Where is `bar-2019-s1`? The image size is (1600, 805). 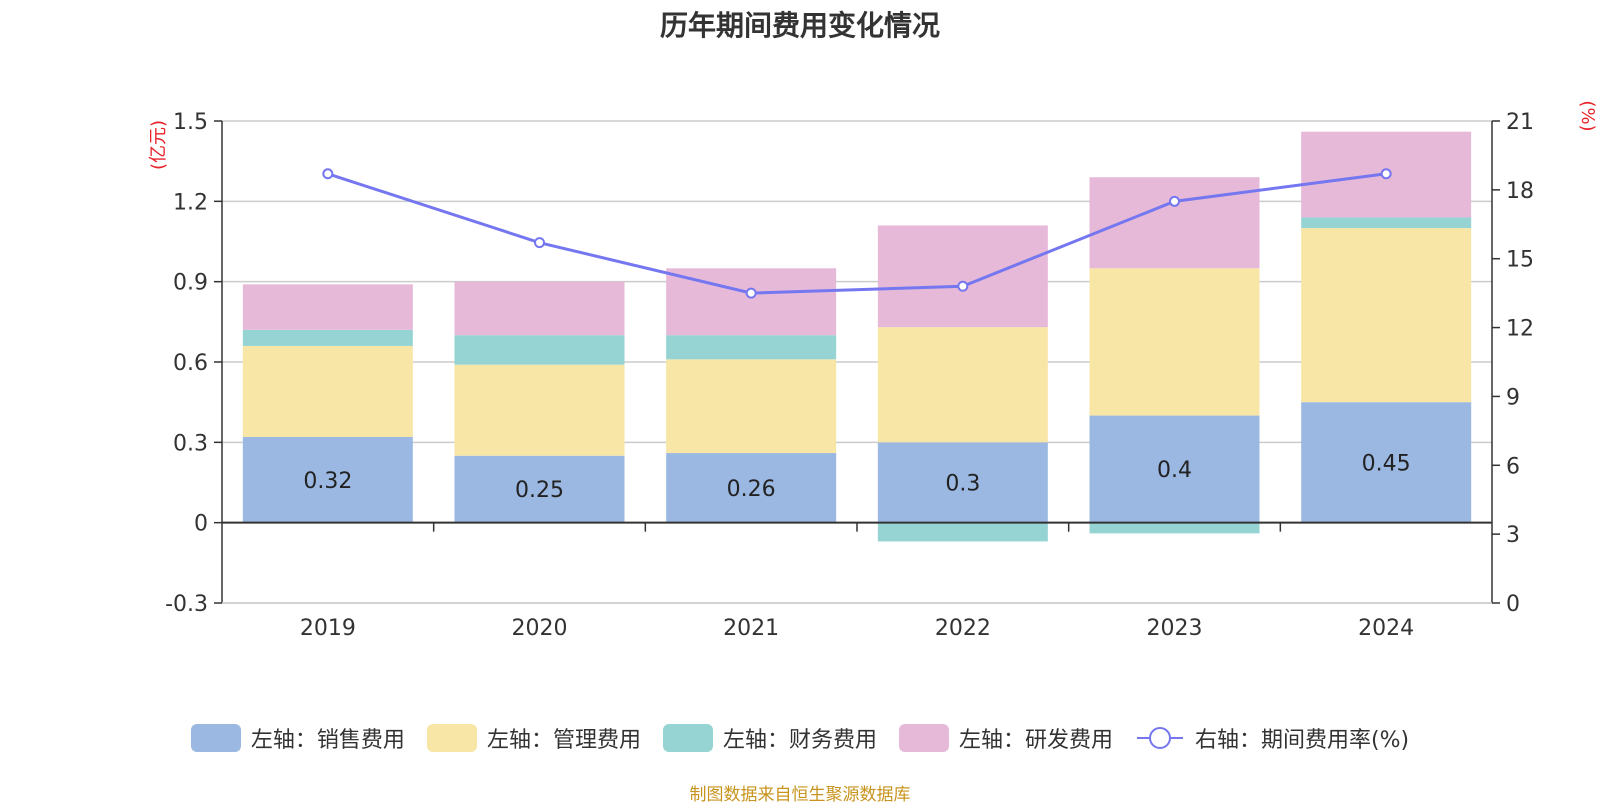 bar-2019-s1 is located at coordinates (327, 391).